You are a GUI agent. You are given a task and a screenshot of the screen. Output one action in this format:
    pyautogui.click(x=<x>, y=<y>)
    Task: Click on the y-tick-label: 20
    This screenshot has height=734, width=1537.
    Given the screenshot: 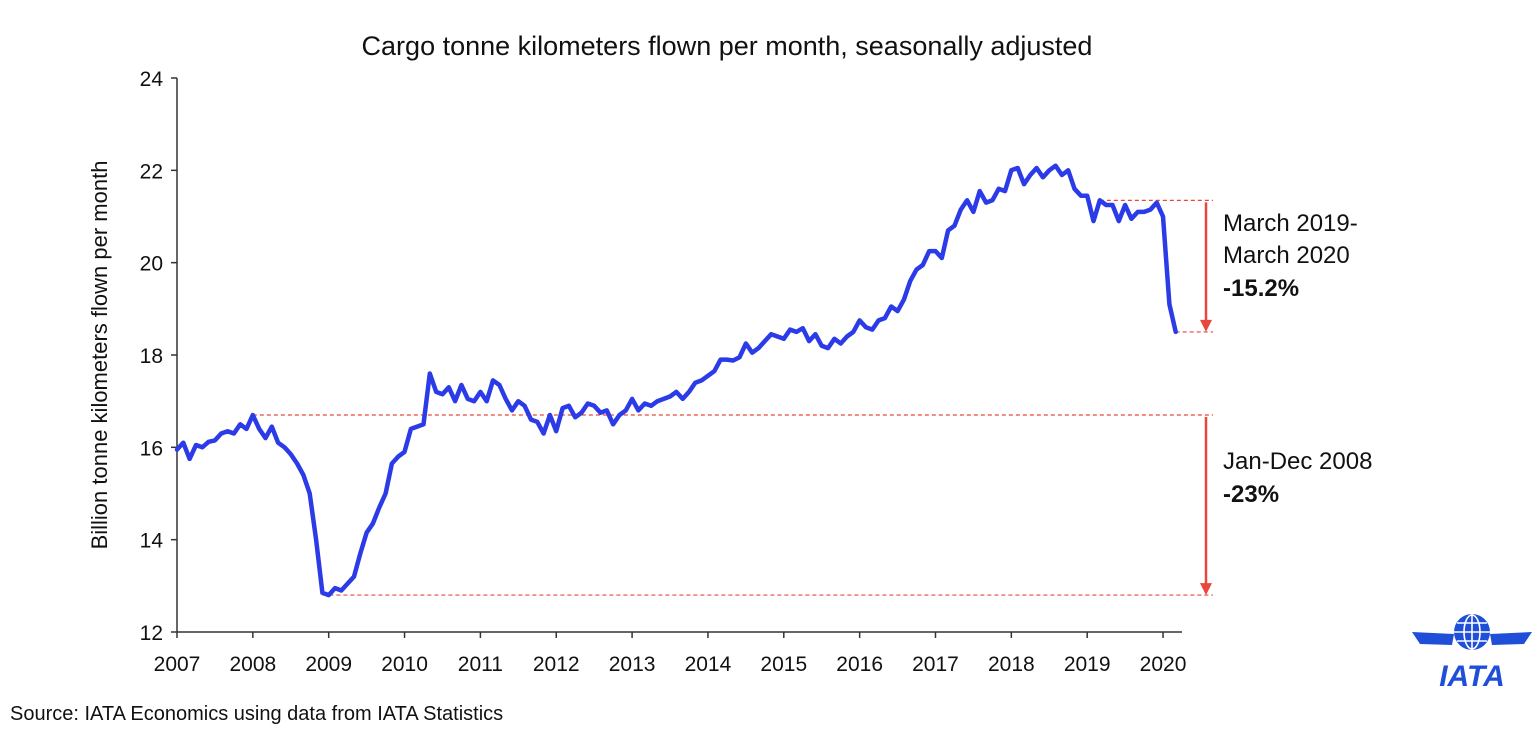 What is the action you would take?
    pyautogui.click(x=151, y=264)
    